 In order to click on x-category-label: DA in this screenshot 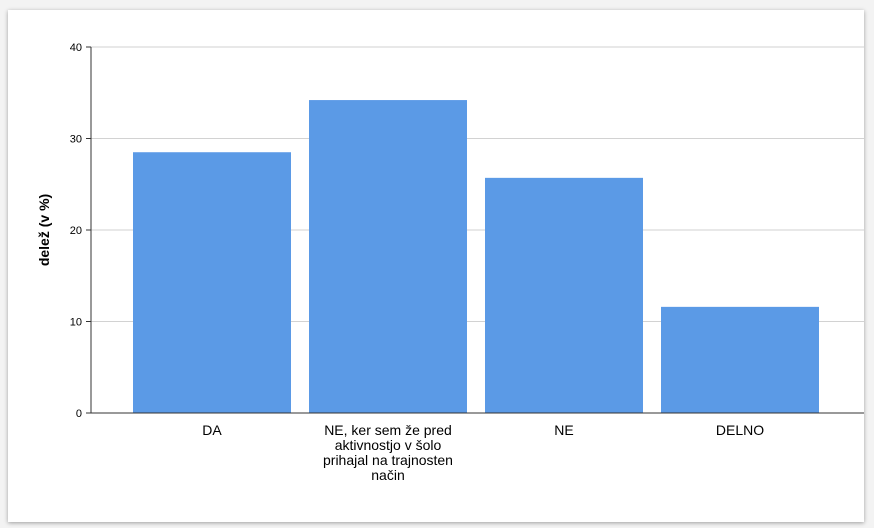, I will do `click(212, 430)`.